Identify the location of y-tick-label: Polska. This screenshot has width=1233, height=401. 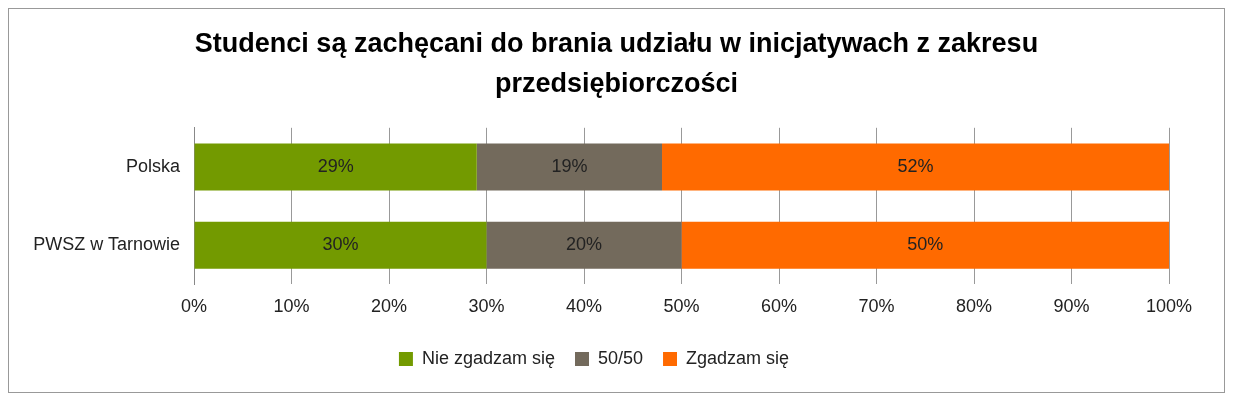
(154, 165).